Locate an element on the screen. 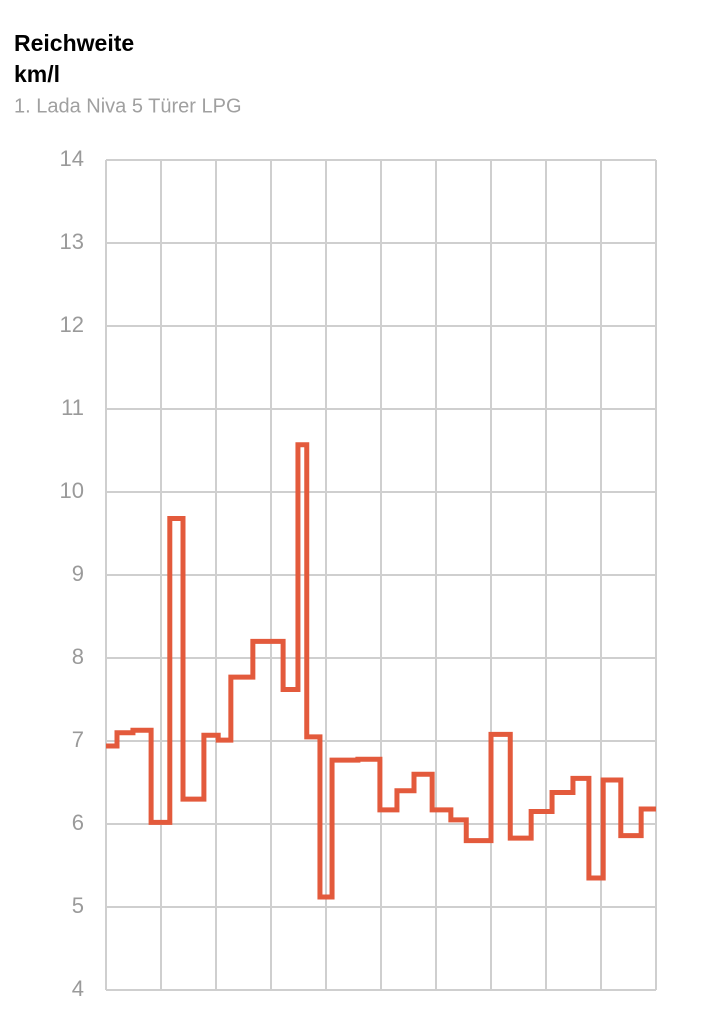  y-tick-label: 10 is located at coordinates (72, 490).